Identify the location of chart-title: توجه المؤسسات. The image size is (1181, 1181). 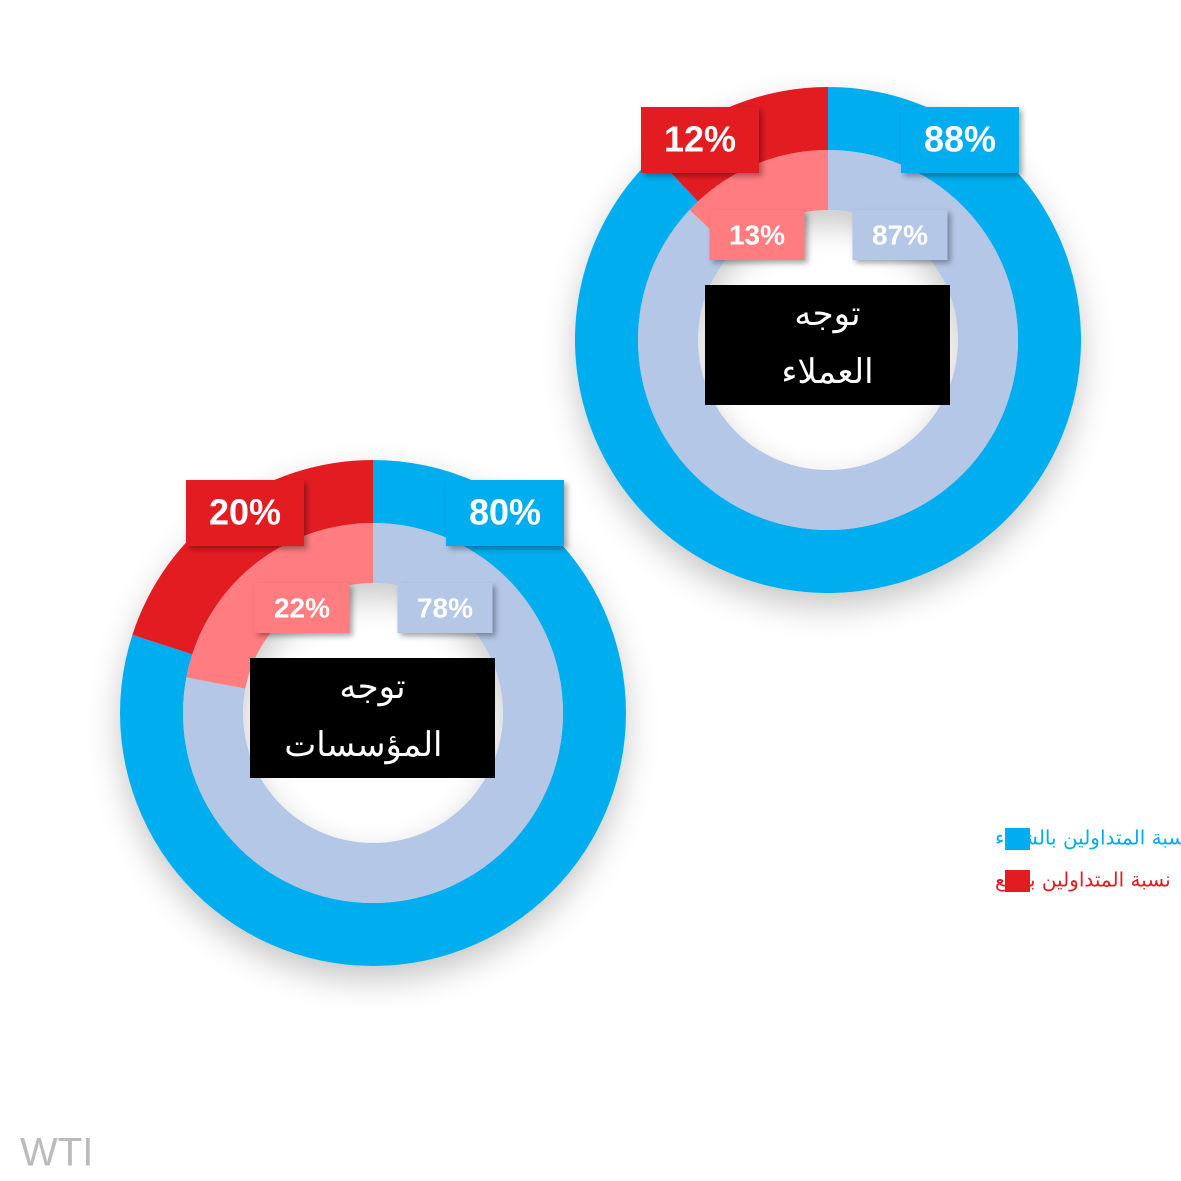
(363, 716).